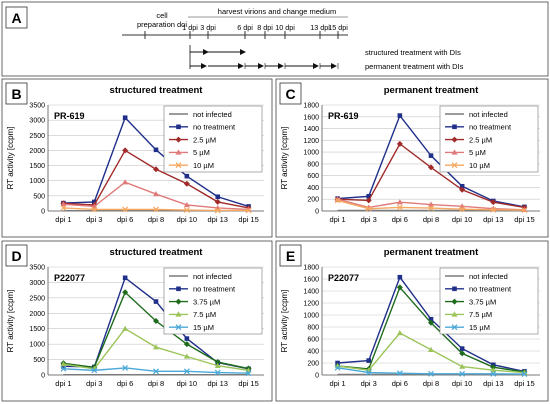  Describe the element at coordinates (245, 27) in the screenshot. I see `timeline-tick-label: 6 dpi` at that location.